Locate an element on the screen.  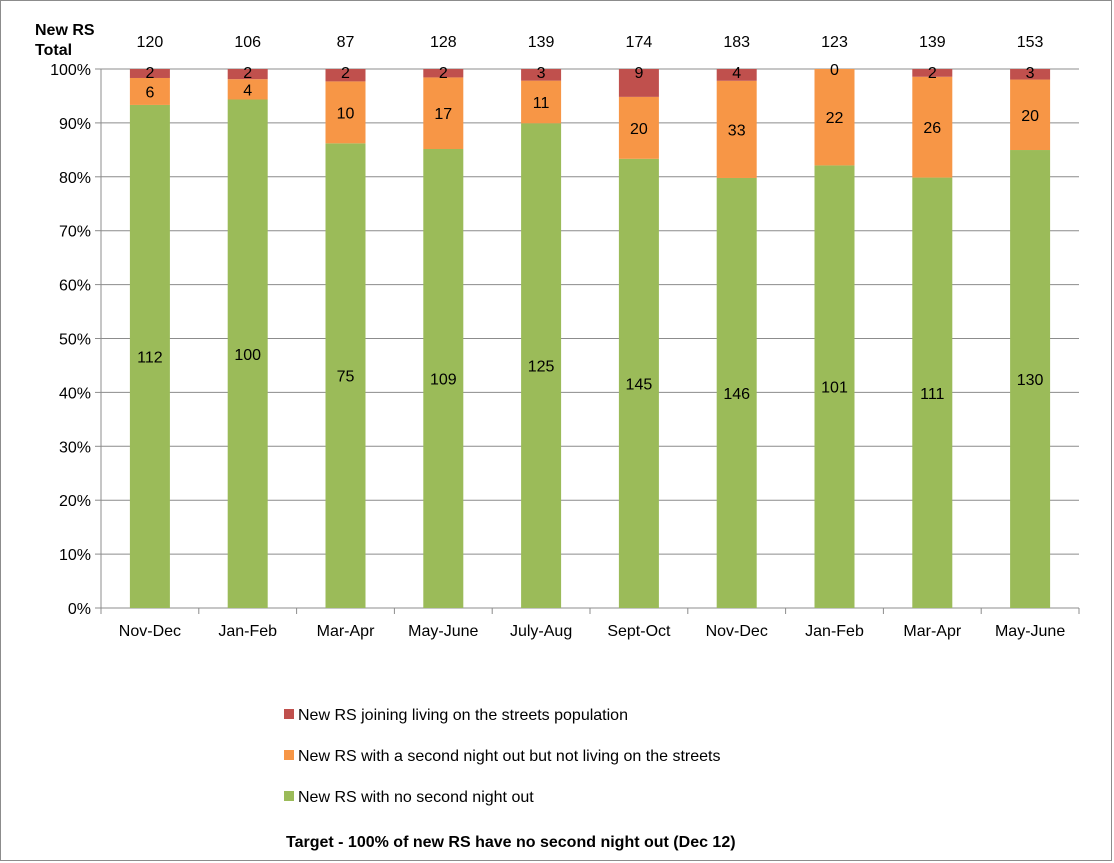
data-label: 112 is located at coordinates (150, 357).